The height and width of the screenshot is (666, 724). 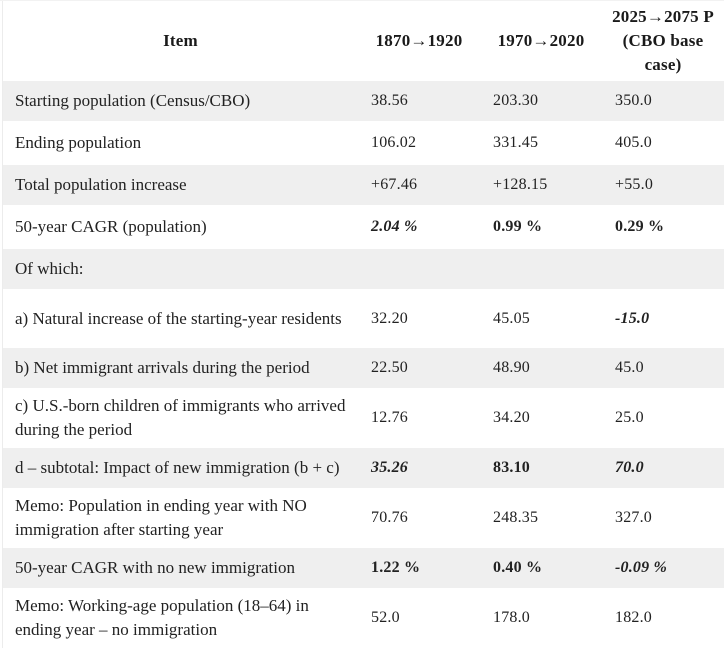 I want to click on column-header-1970-2020: 1970→2020, so click(x=541, y=40).